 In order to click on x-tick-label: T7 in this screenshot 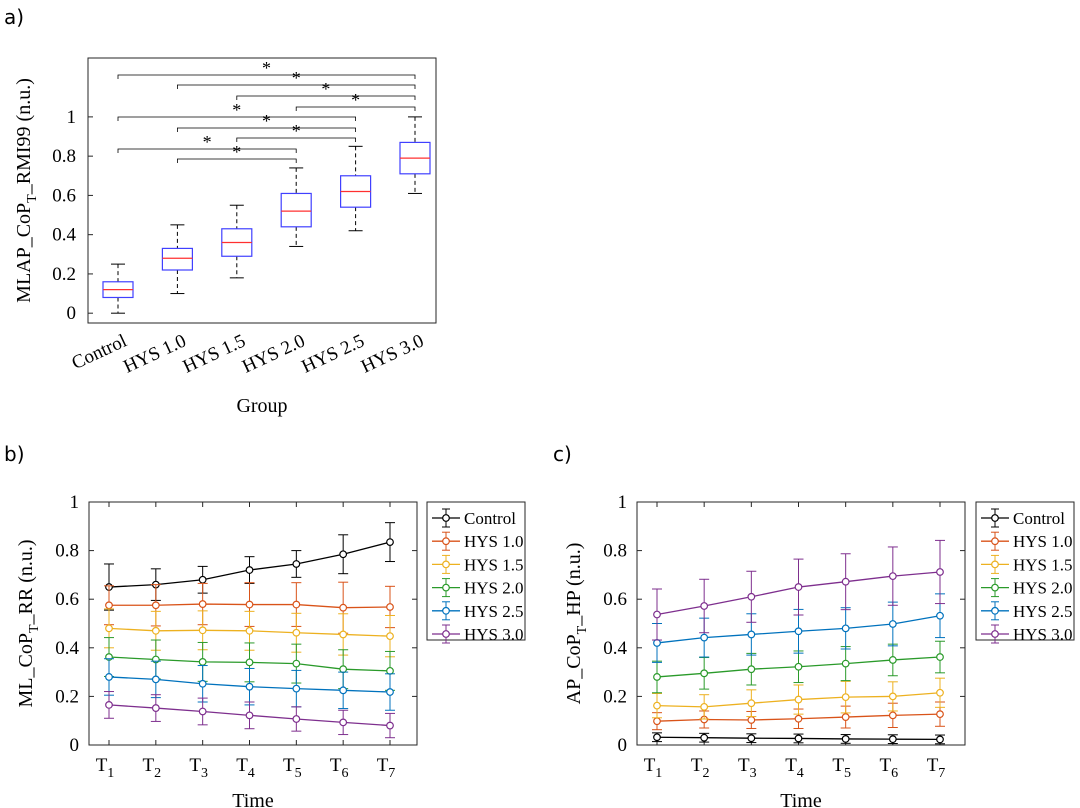, I will do `click(386, 768)`.